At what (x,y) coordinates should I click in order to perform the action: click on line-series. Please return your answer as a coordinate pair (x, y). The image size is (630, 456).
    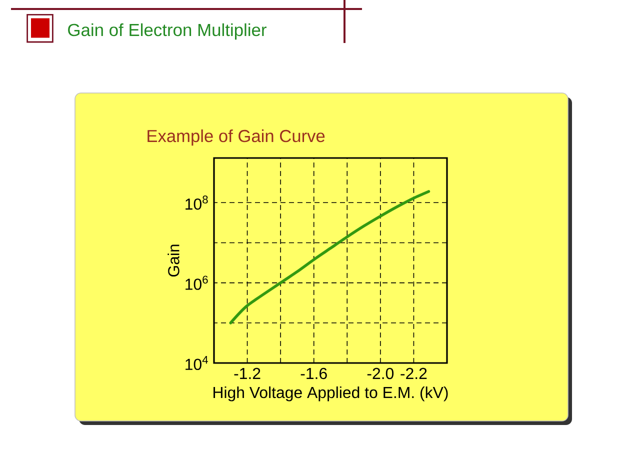
    Looking at the image, I should click on (329, 257).